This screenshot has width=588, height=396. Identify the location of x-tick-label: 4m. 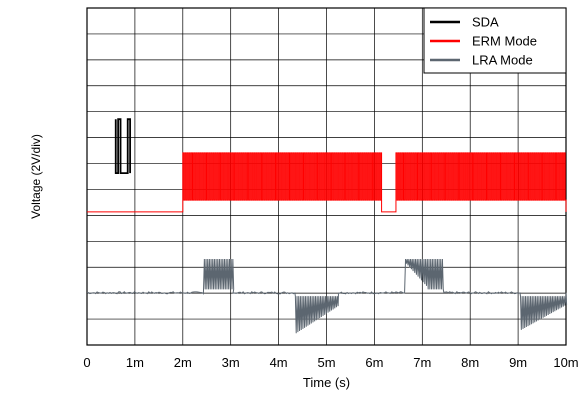
(279, 362).